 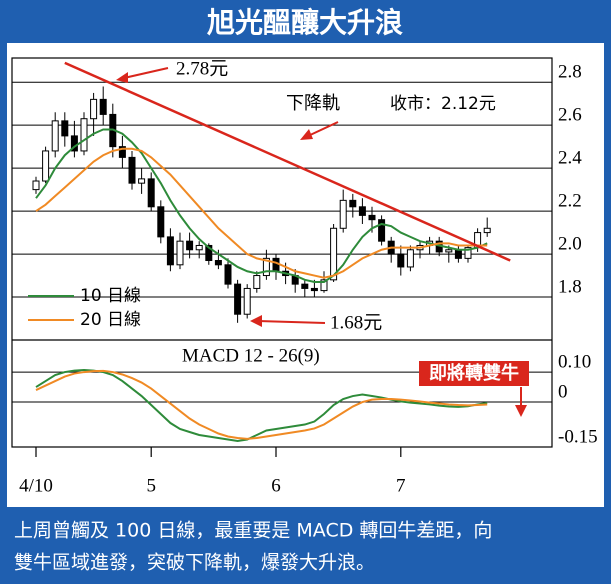 What do you see at coordinates (276, 485) in the screenshot?
I see `x-tick-label: 6` at bounding box center [276, 485].